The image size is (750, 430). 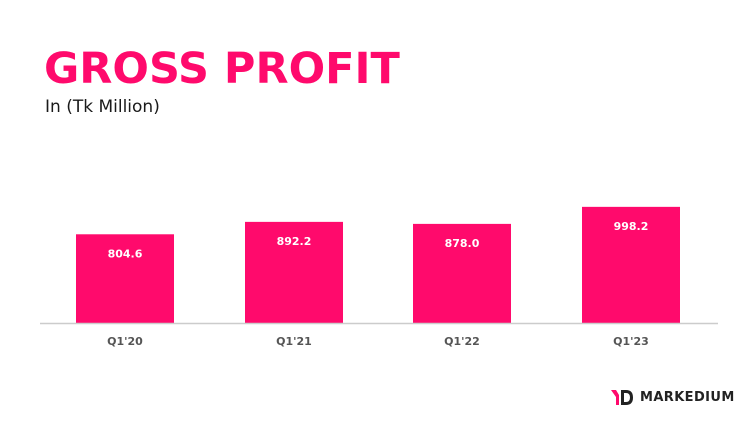 I want to click on chart-subtitle: In (Tk Million), so click(x=102, y=107).